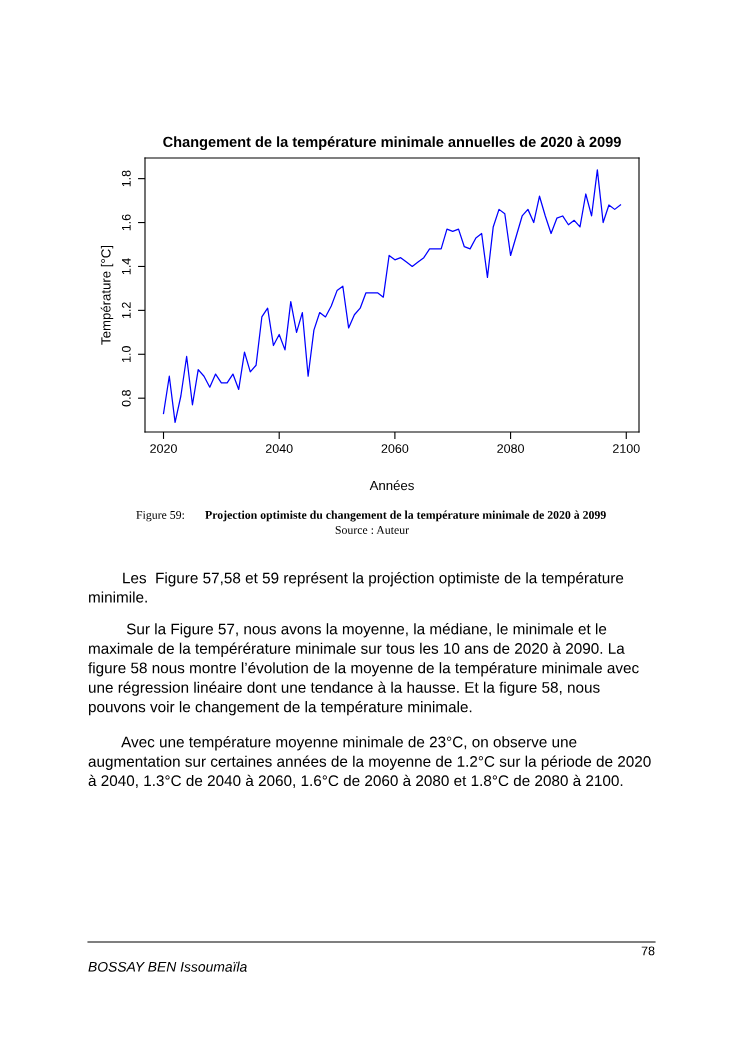 Image resolution: width=745 pixels, height=1053 pixels. I want to click on x-tick-label: 2040, so click(279, 448).